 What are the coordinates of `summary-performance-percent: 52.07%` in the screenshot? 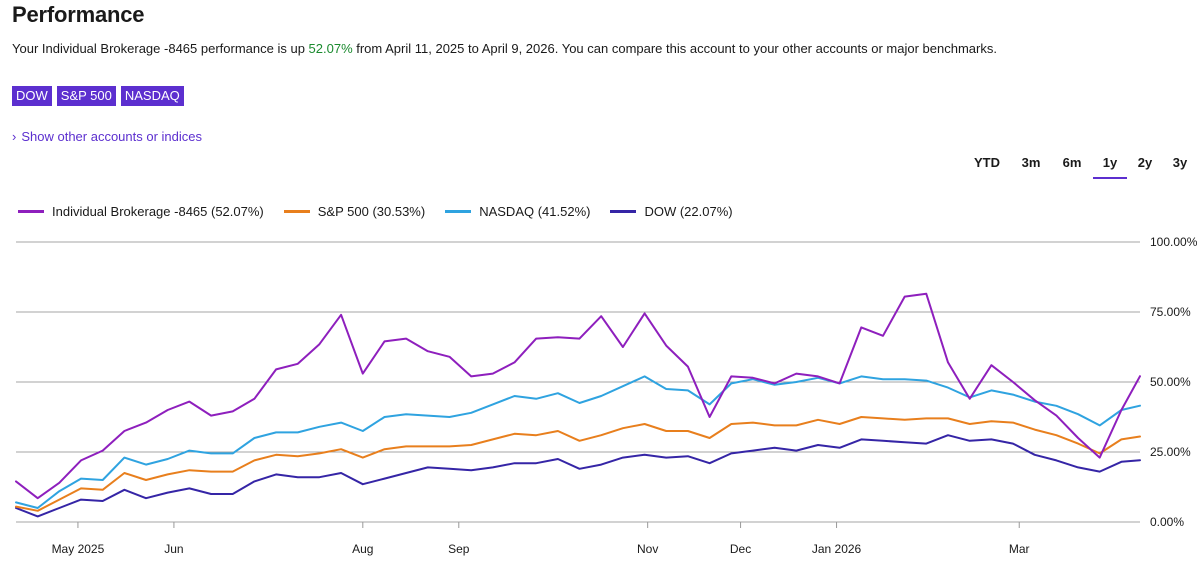 It's located at (330, 48).